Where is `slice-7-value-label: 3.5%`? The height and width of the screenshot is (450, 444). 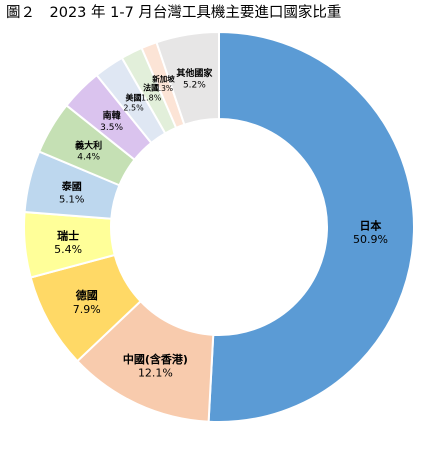
slice-7-value-label: 3.5% is located at coordinates (111, 128).